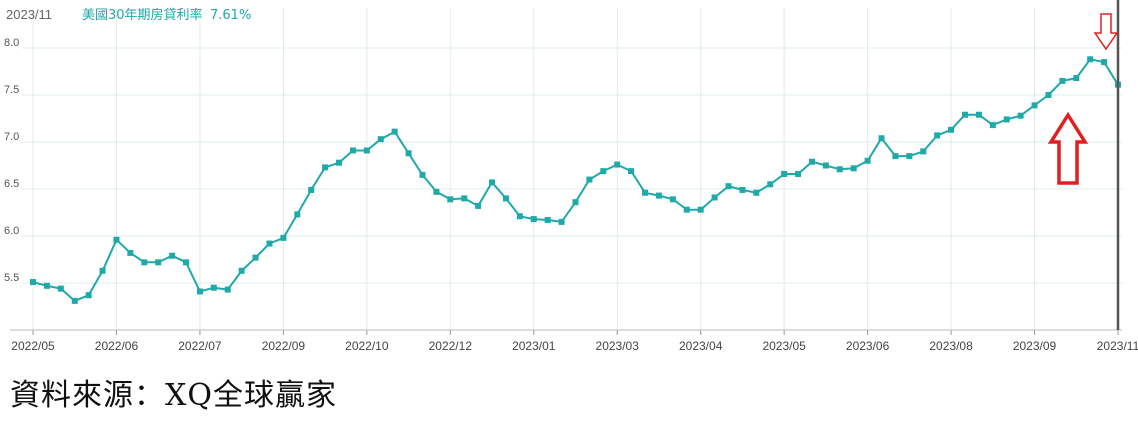 The height and width of the screenshot is (421, 1138). I want to click on down-arrow-annotation, so click(1106, 32).